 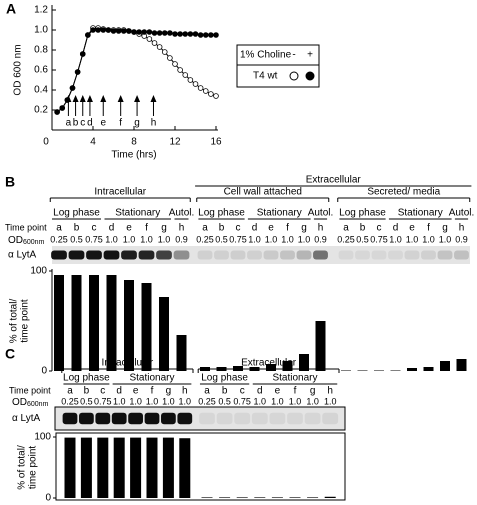 I want to click on arrow-label: h, so click(x=154, y=123).